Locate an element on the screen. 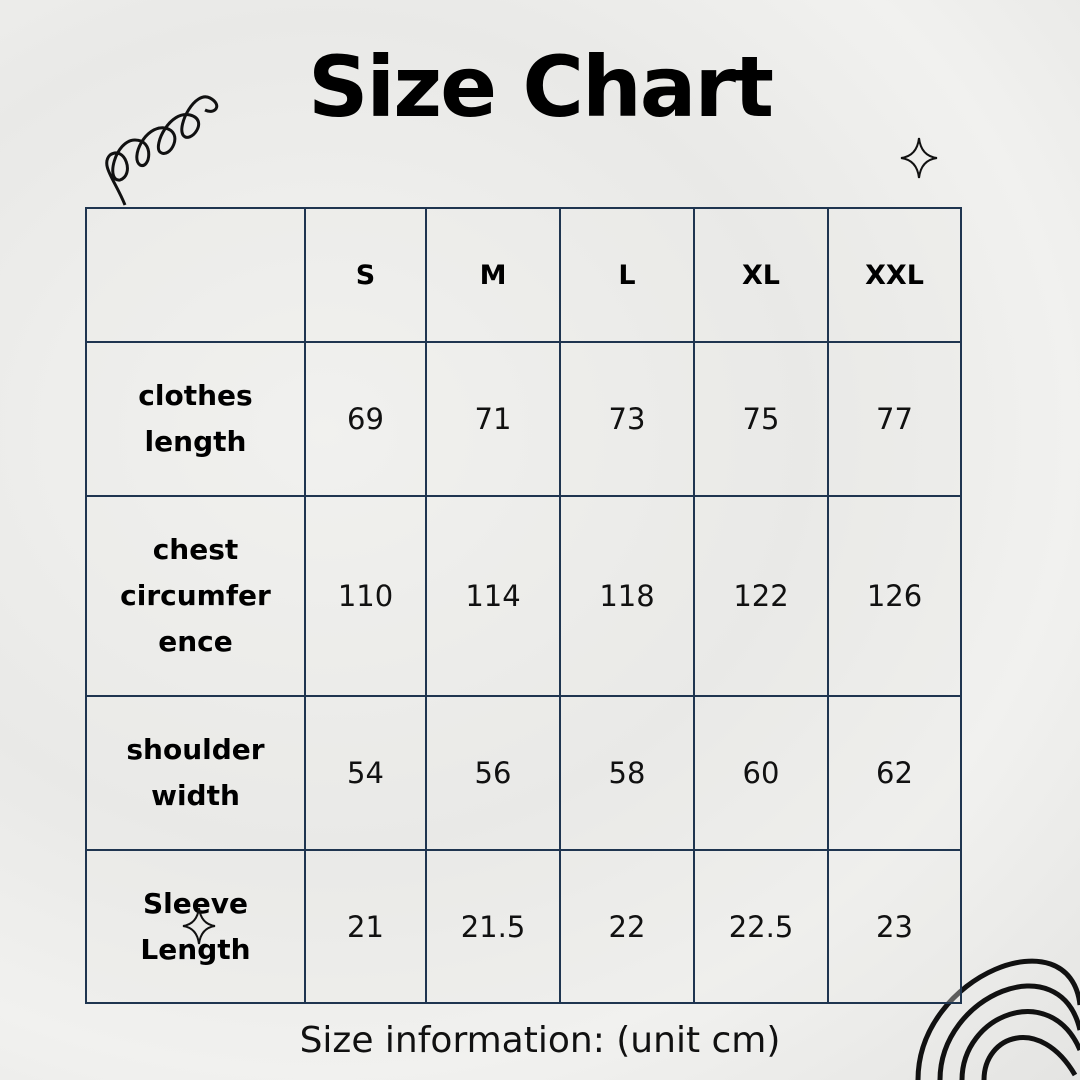 The image size is (1080, 1080). table-row: Sleeve Length 21 21.5 22 22.5 23 is located at coordinates (523, 926).